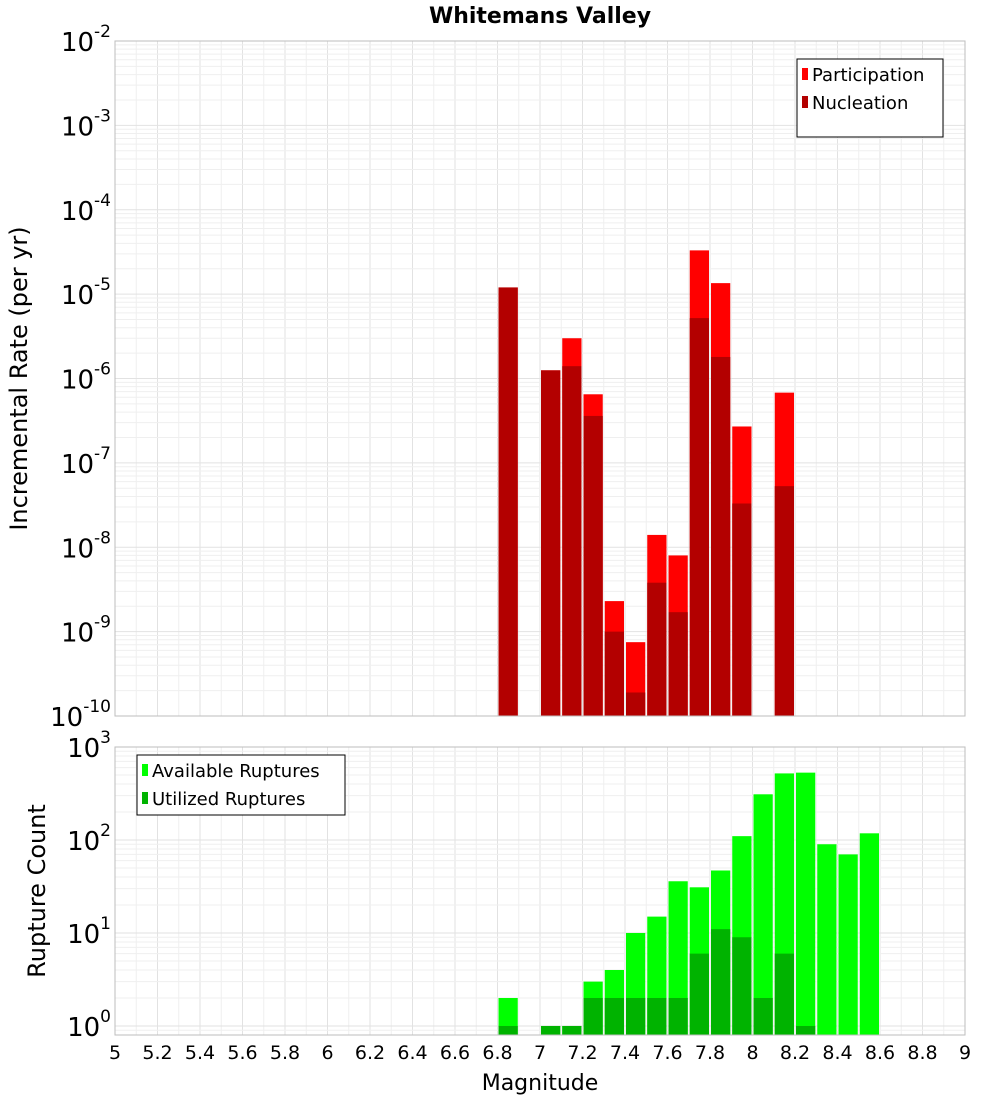 The height and width of the screenshot is (1104, 1000). What do you see at coordinates (868, 75) in the screenshot?
I see `legend-label: Participation` at bounding box center [868, 75].